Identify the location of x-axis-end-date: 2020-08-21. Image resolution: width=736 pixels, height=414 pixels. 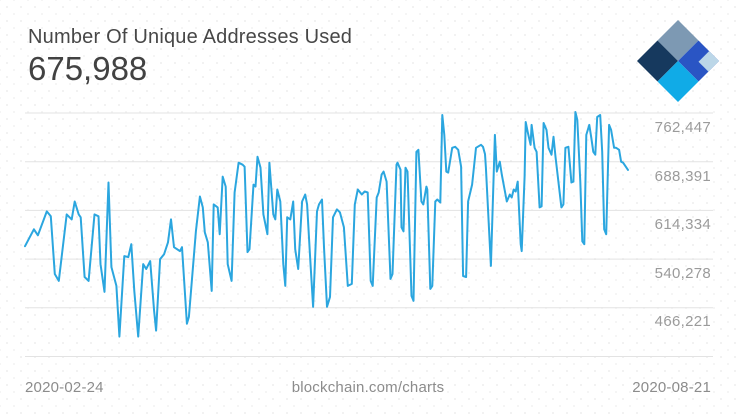
(671, 387).